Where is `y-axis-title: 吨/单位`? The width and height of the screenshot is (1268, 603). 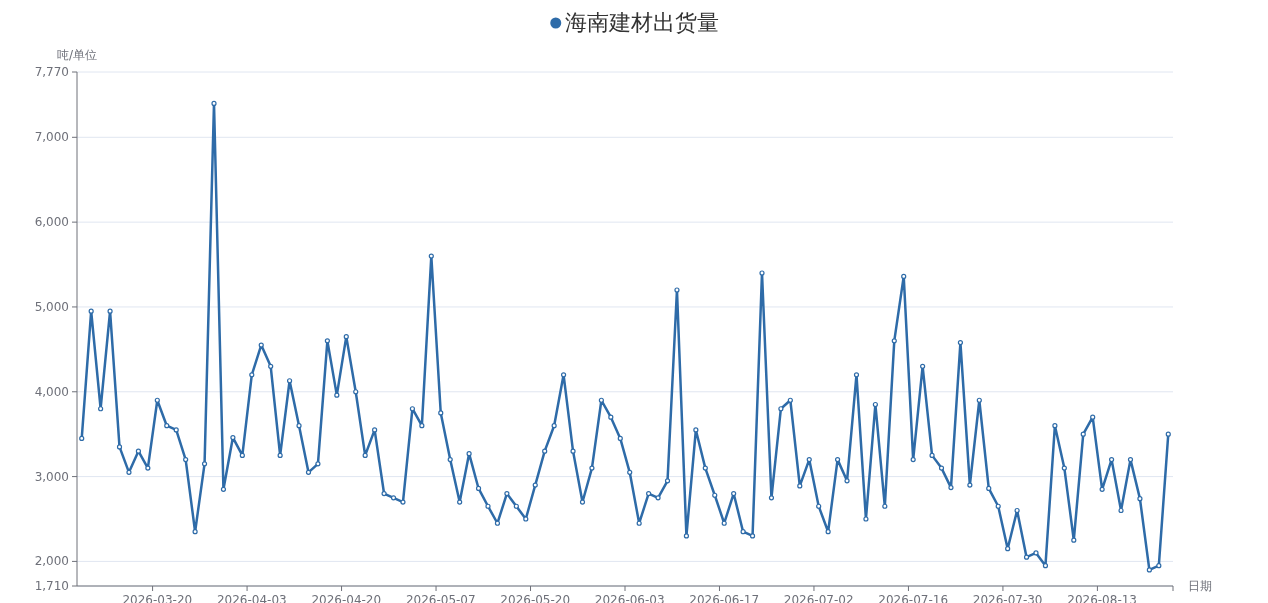 y-axis-title: 吨/单位 is located at coordinates (77, 55).